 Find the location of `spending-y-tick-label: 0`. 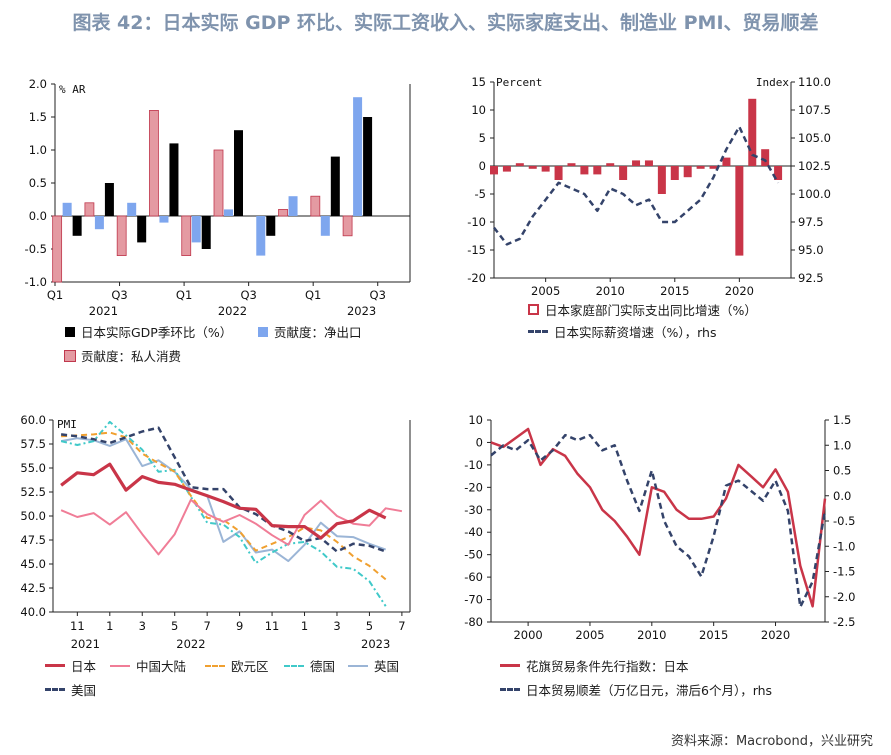

spending-y-tick-label: 0 is located at coordinates (482, 166).